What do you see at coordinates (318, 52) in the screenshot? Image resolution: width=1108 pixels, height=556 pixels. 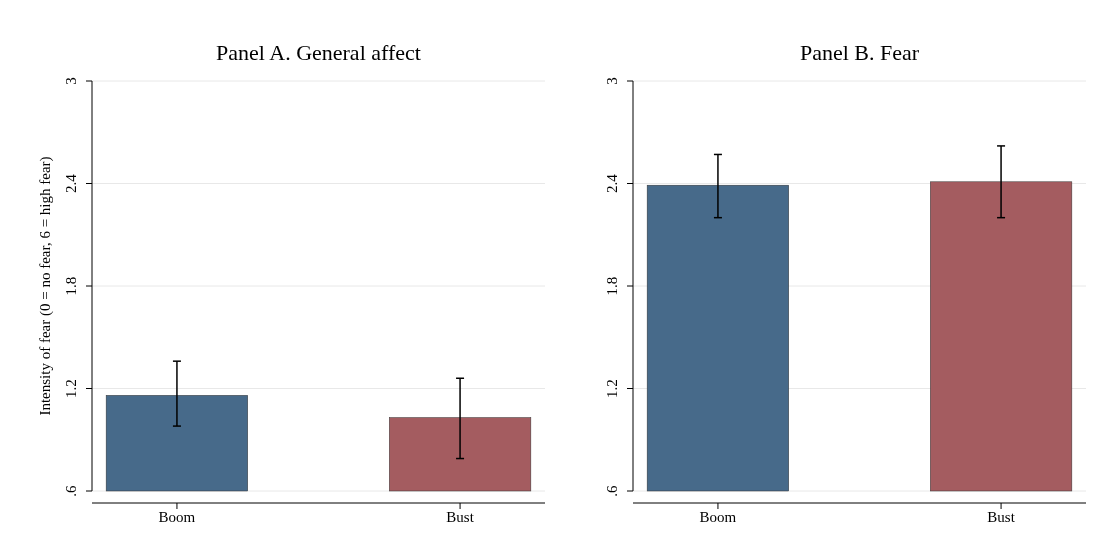 I see `chart-title: Panel A. General affect` at bounding box center [318, 52].